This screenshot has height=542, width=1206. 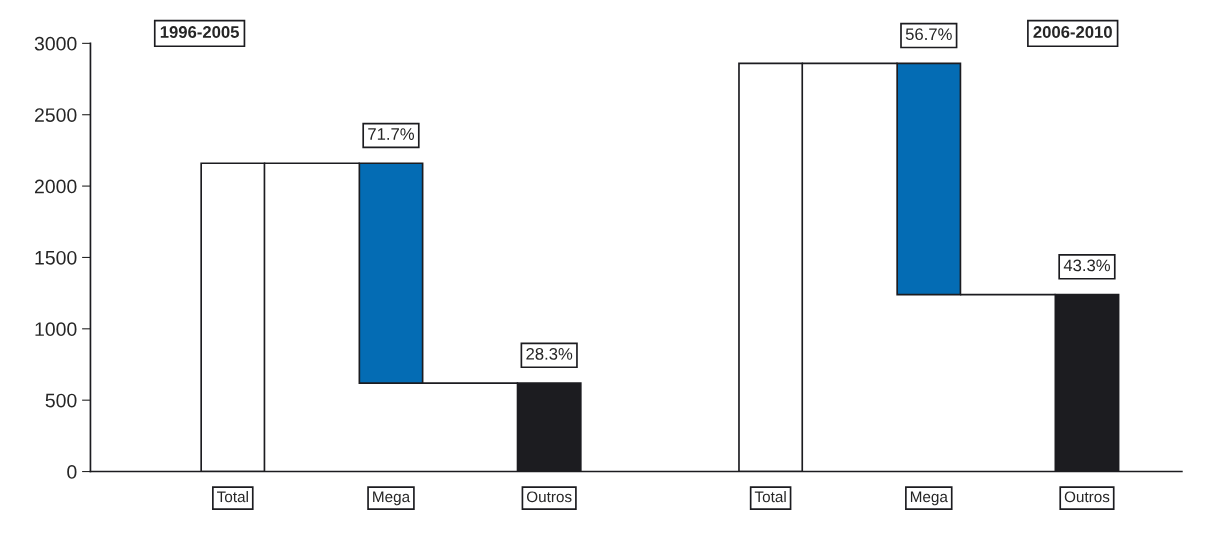 What do you see at coordinates (199, 32) in the screenshot?
I see `text: 1996-2005` at bounding box center [199, 32].